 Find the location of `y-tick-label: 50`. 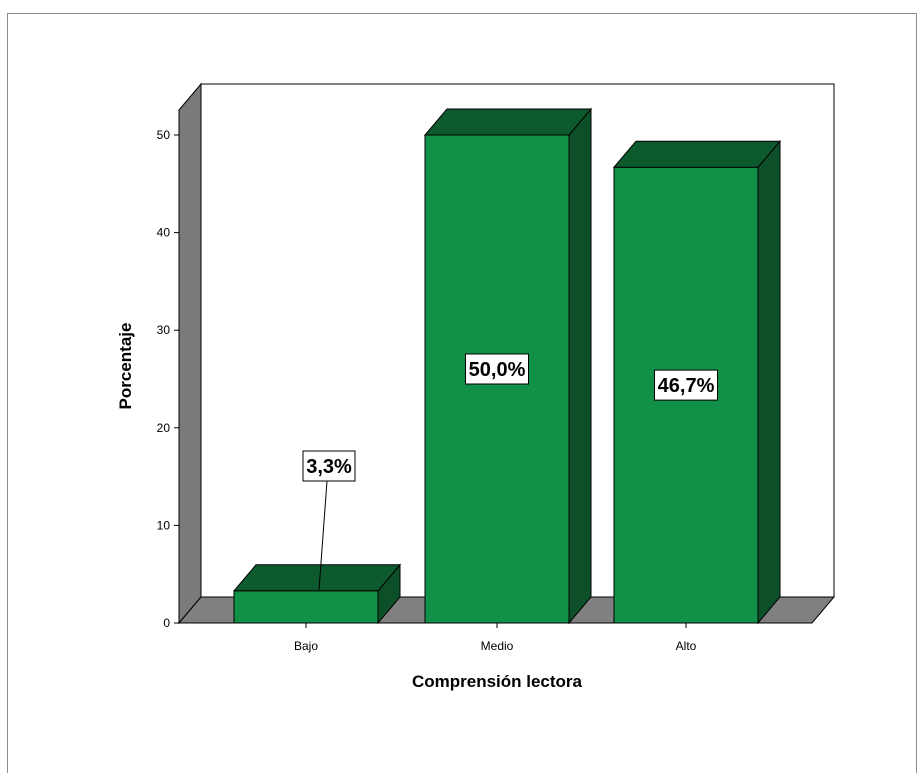

y-tick-label: 50 is located at coordinates (164, 135).